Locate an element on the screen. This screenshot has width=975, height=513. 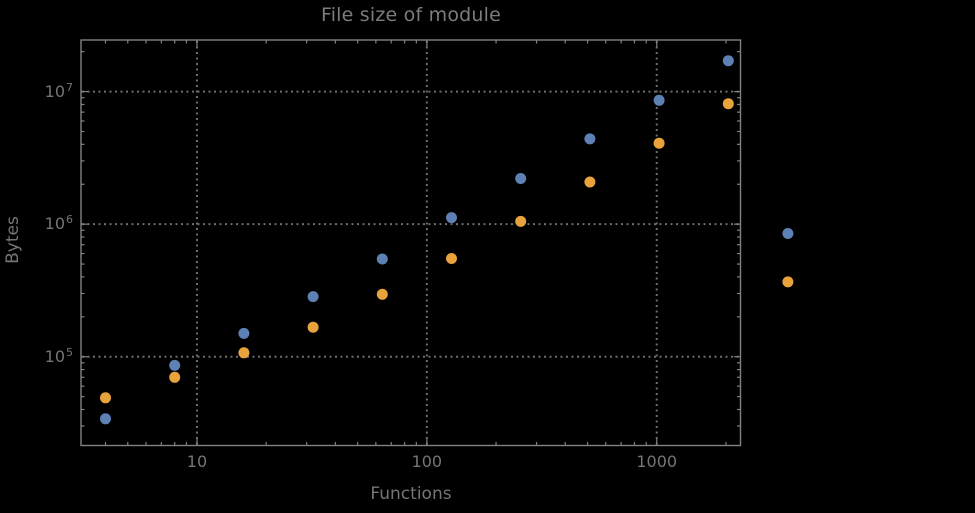
x-tick-label-10: 10 is located at coordinates (197, 461).